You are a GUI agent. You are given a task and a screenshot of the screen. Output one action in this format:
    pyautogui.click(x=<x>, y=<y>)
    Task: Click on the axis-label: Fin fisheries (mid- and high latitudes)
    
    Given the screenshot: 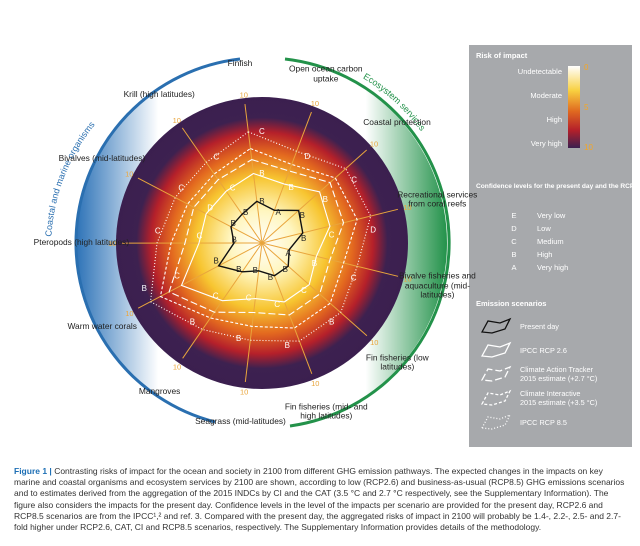 What is the action you would take?
    pyautogui.click(x=326, y=411)
    